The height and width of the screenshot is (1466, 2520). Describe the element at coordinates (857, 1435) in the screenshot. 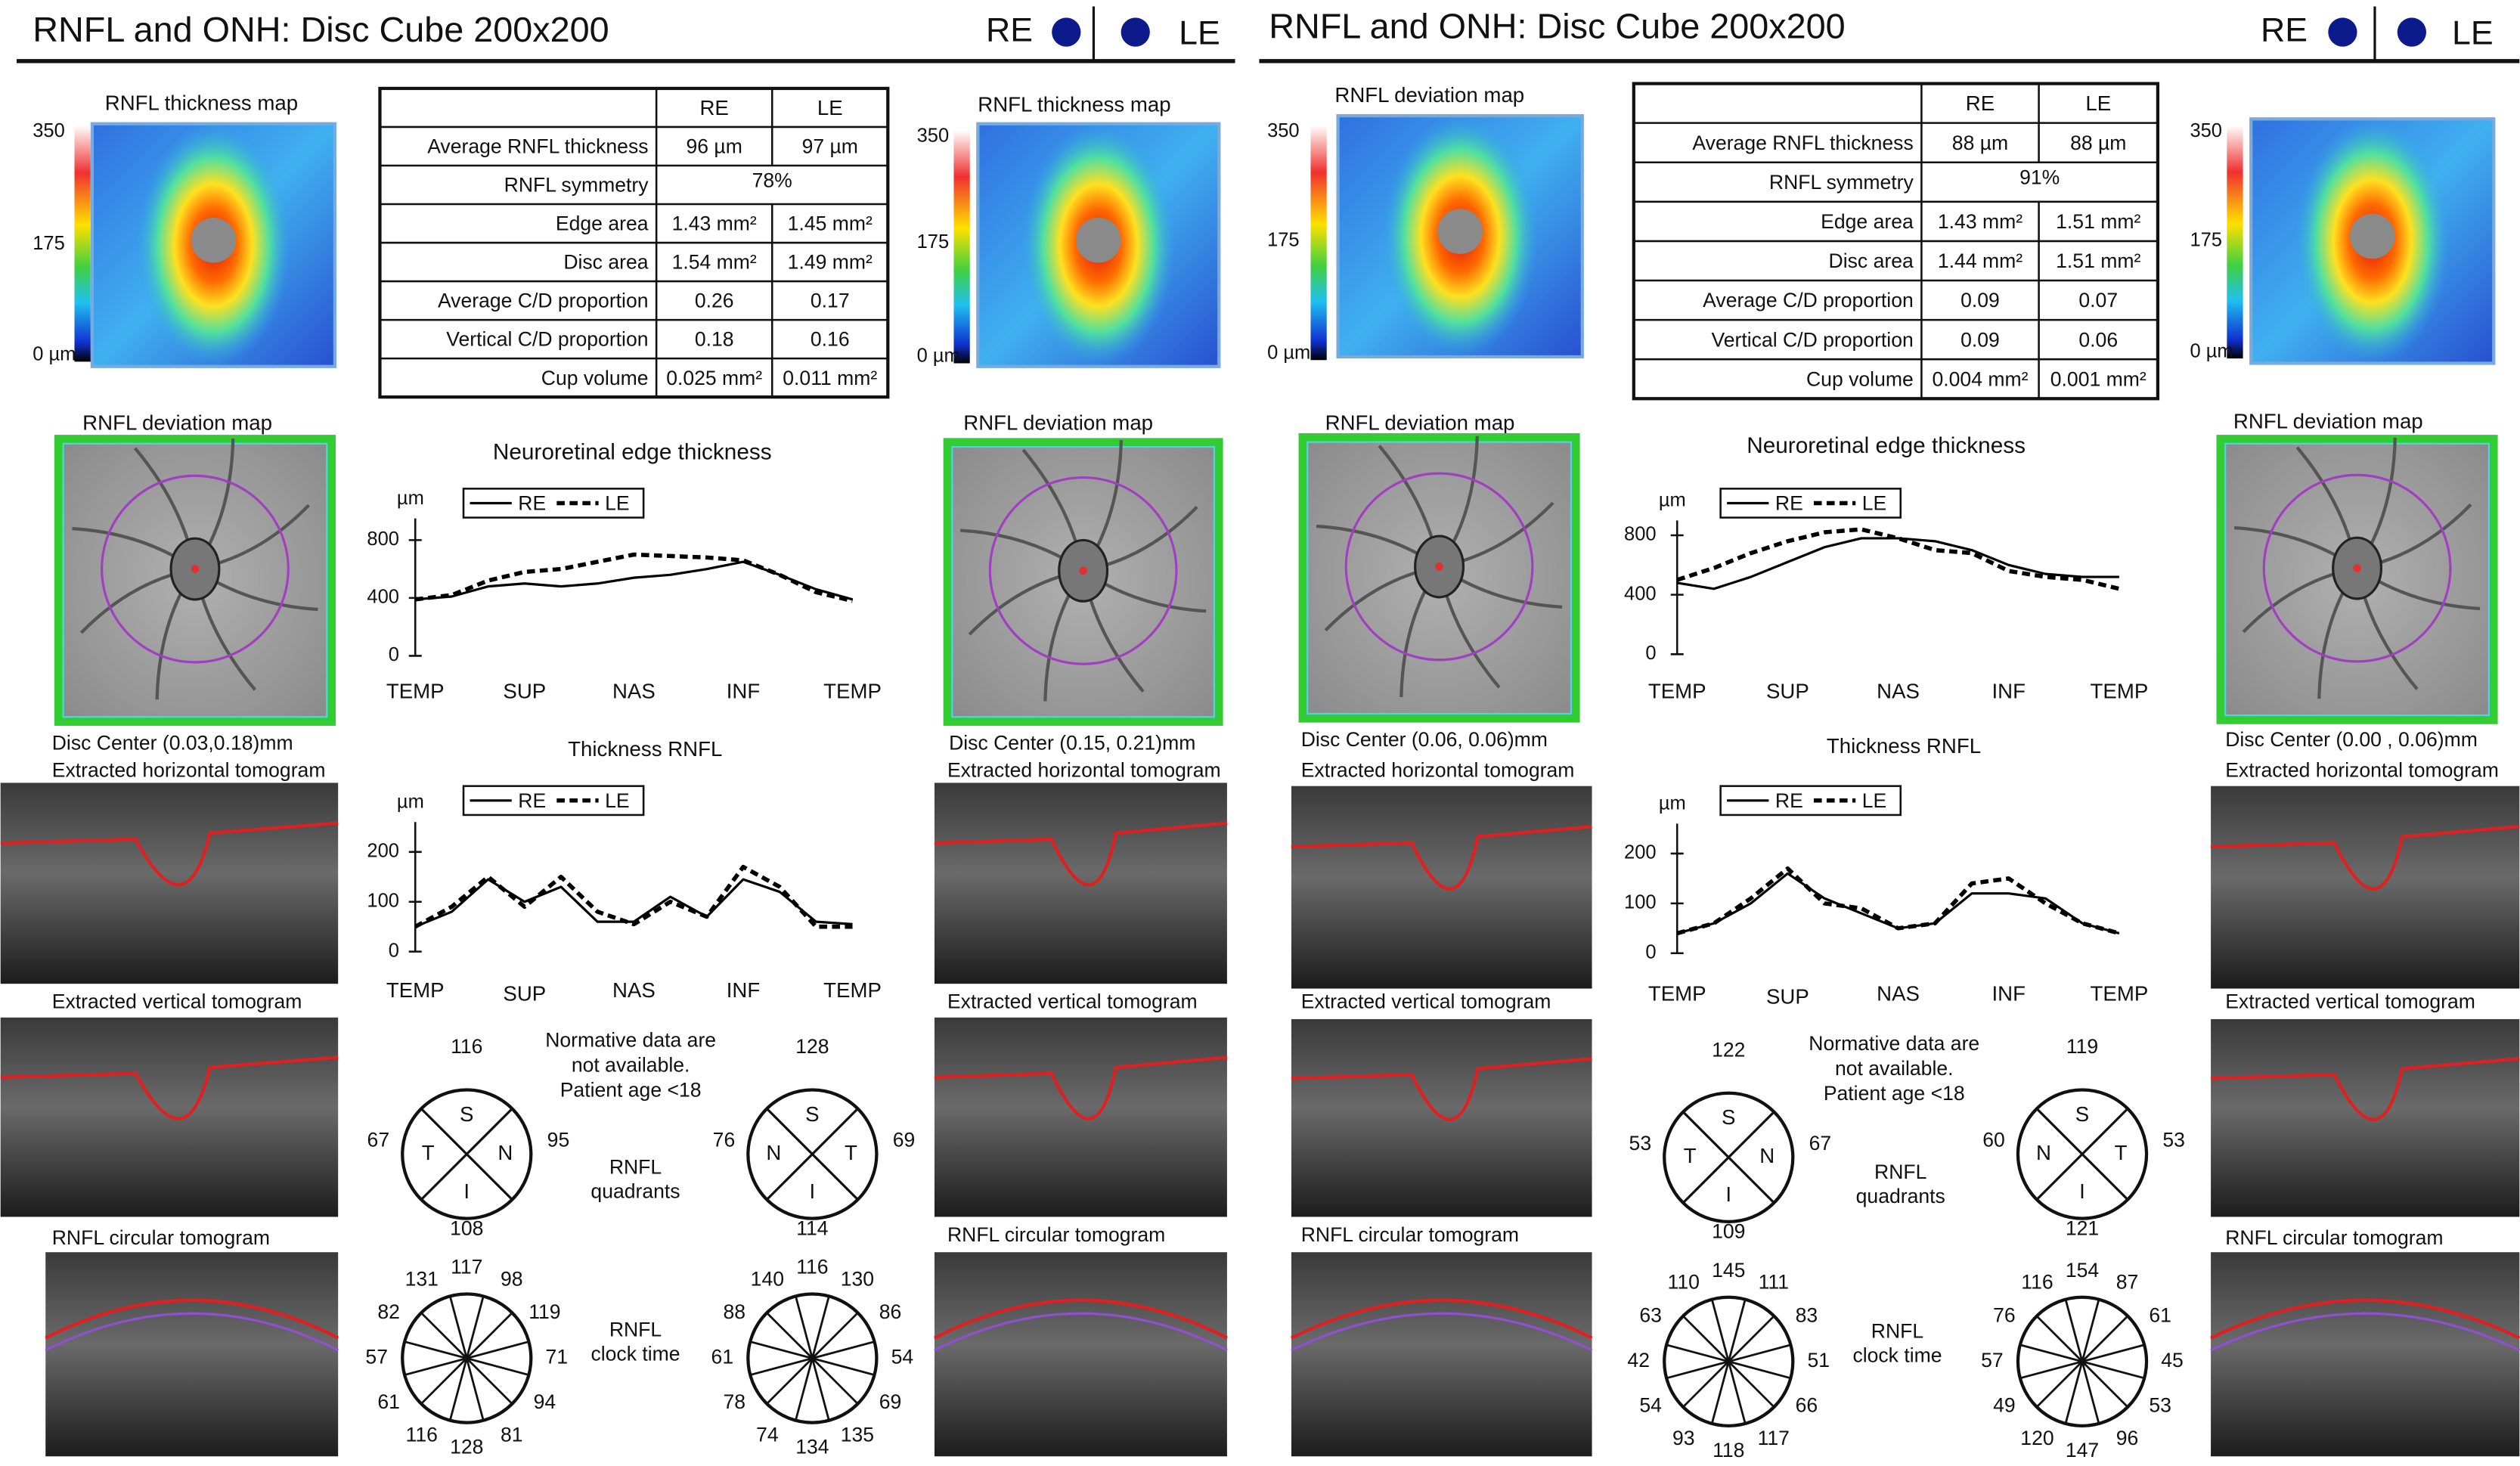

I see `clock-value: 135` at that location.